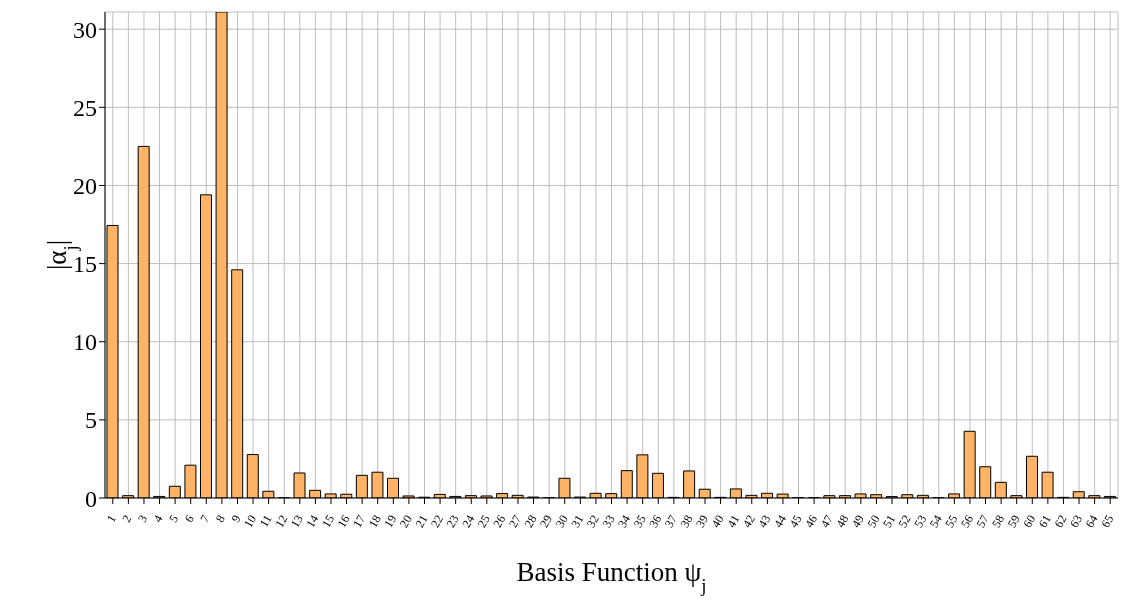 The height and width of the screenshot is (603, 1125). I want to click on y-tick-label: 15, so click(85, 264).